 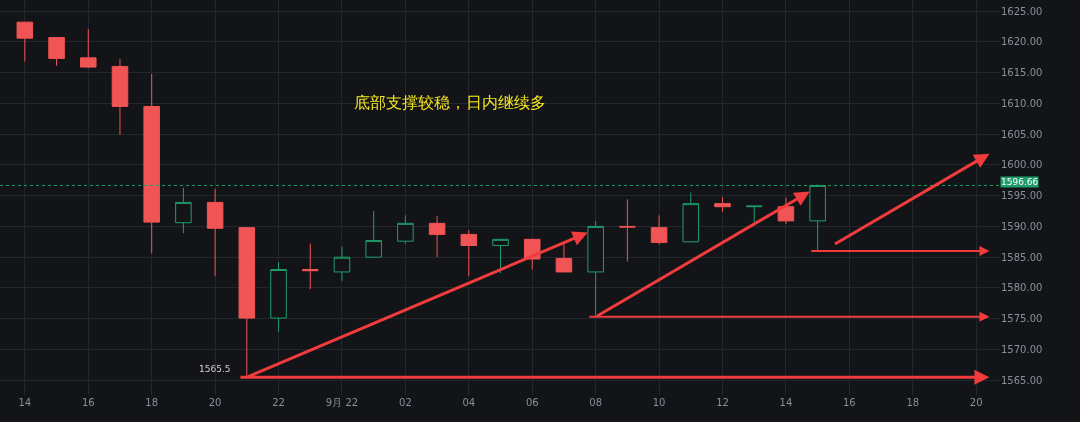 What do you see at coordinates (1022, 11) in the screenshot?
I see `y-tick-label: 1625.00` at bounding box center [1022, 11].